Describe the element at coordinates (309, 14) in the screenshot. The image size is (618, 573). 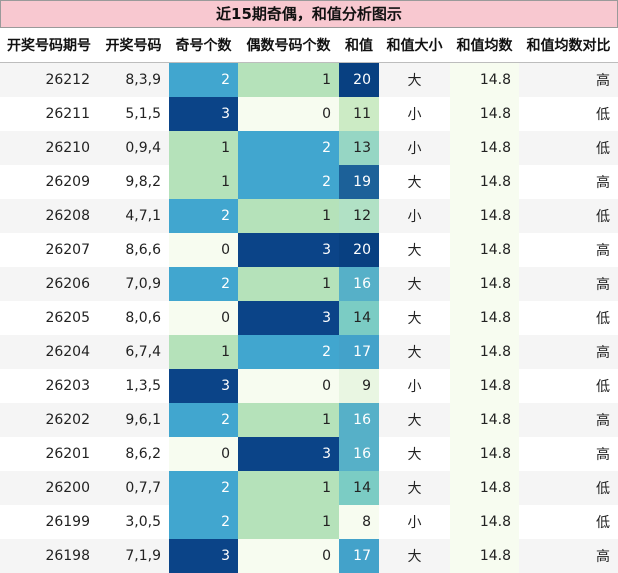
I see `page-title: 近15期奇偶，和值分析图示` at that location.